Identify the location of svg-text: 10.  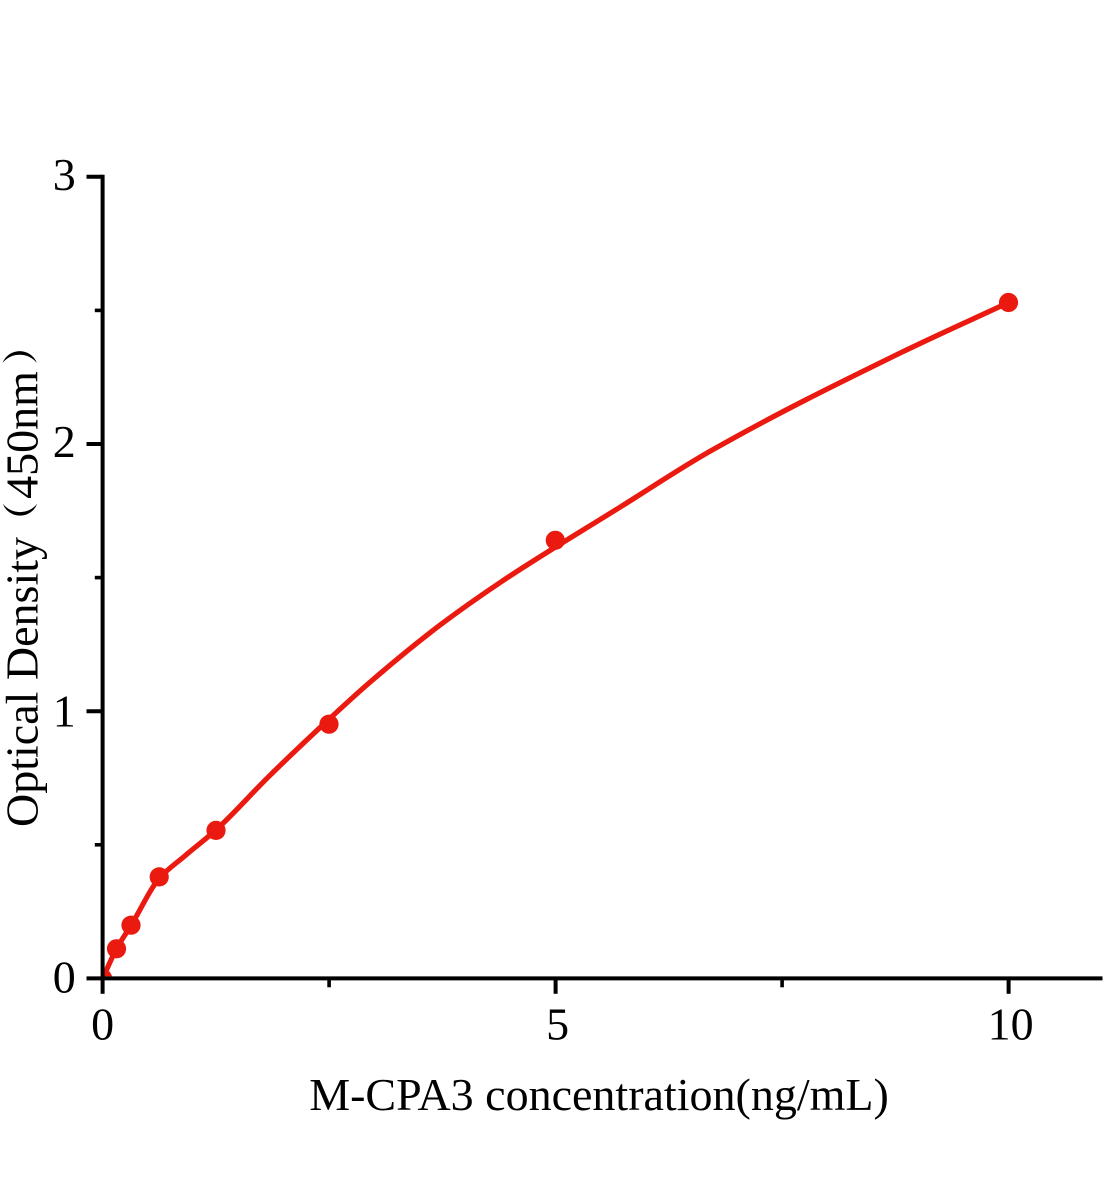
(1011, 1023).